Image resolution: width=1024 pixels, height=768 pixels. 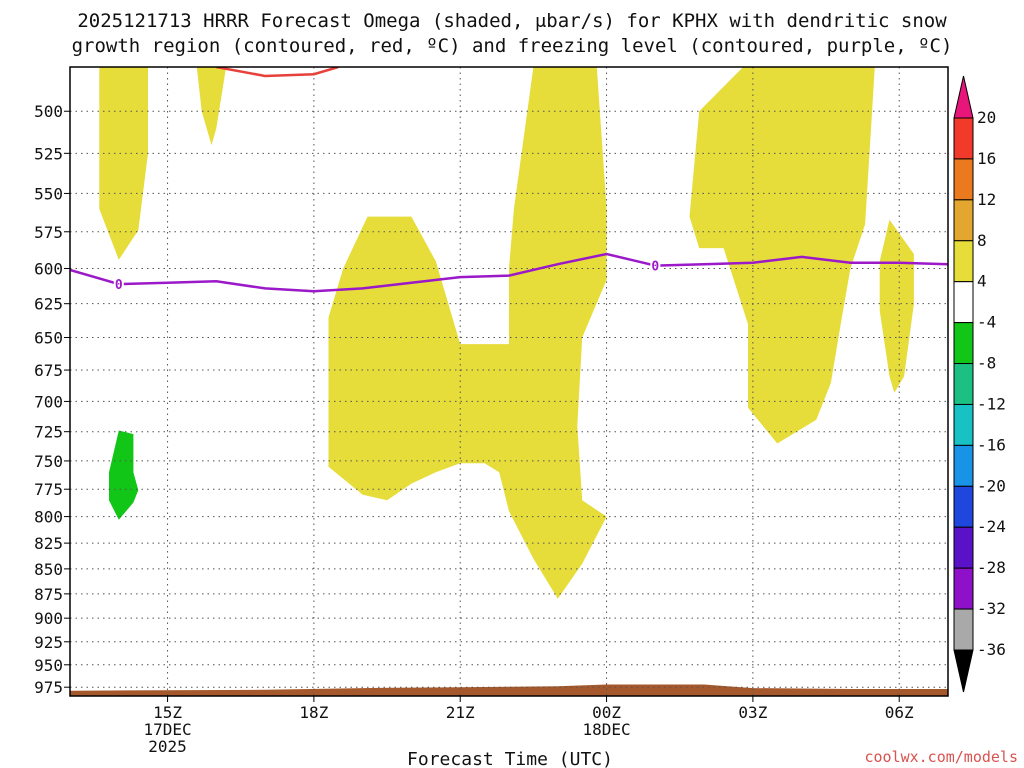 I want to click on x-tick-label: 18DEC, so click(x=606, y=729).